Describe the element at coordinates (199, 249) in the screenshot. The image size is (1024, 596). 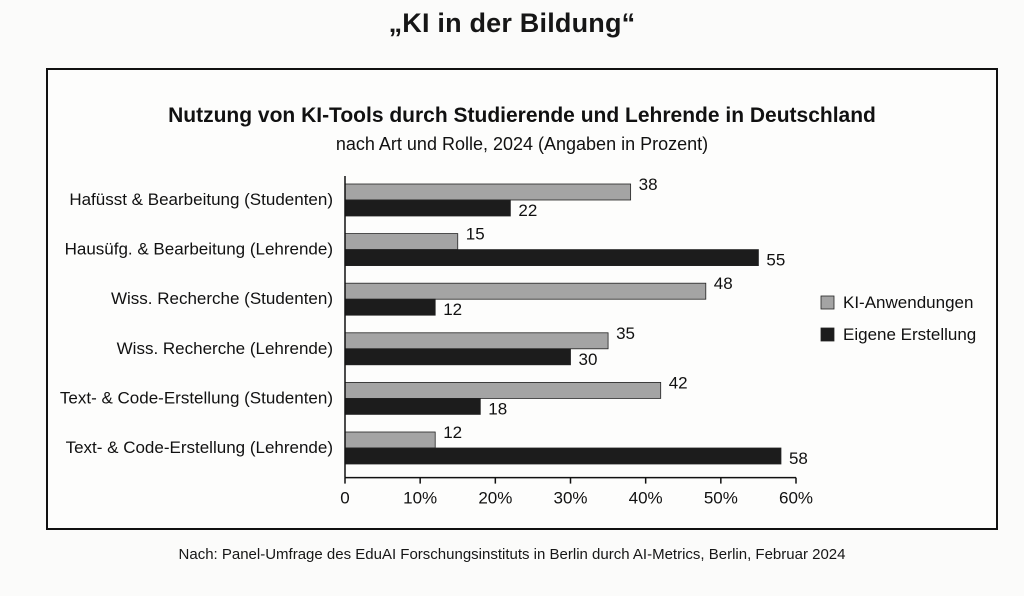
I see `category-label: Hausüfg. & Bearbeitung (Lehrende)` at that location.